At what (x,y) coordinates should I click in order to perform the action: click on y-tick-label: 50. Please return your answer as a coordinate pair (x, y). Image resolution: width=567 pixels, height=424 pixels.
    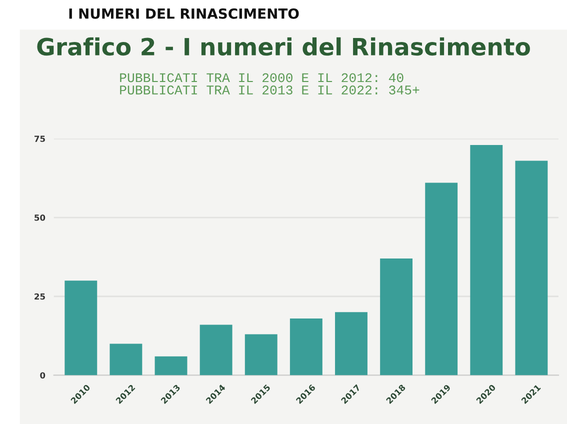
    Looking at the image, I should click on (40, 217).